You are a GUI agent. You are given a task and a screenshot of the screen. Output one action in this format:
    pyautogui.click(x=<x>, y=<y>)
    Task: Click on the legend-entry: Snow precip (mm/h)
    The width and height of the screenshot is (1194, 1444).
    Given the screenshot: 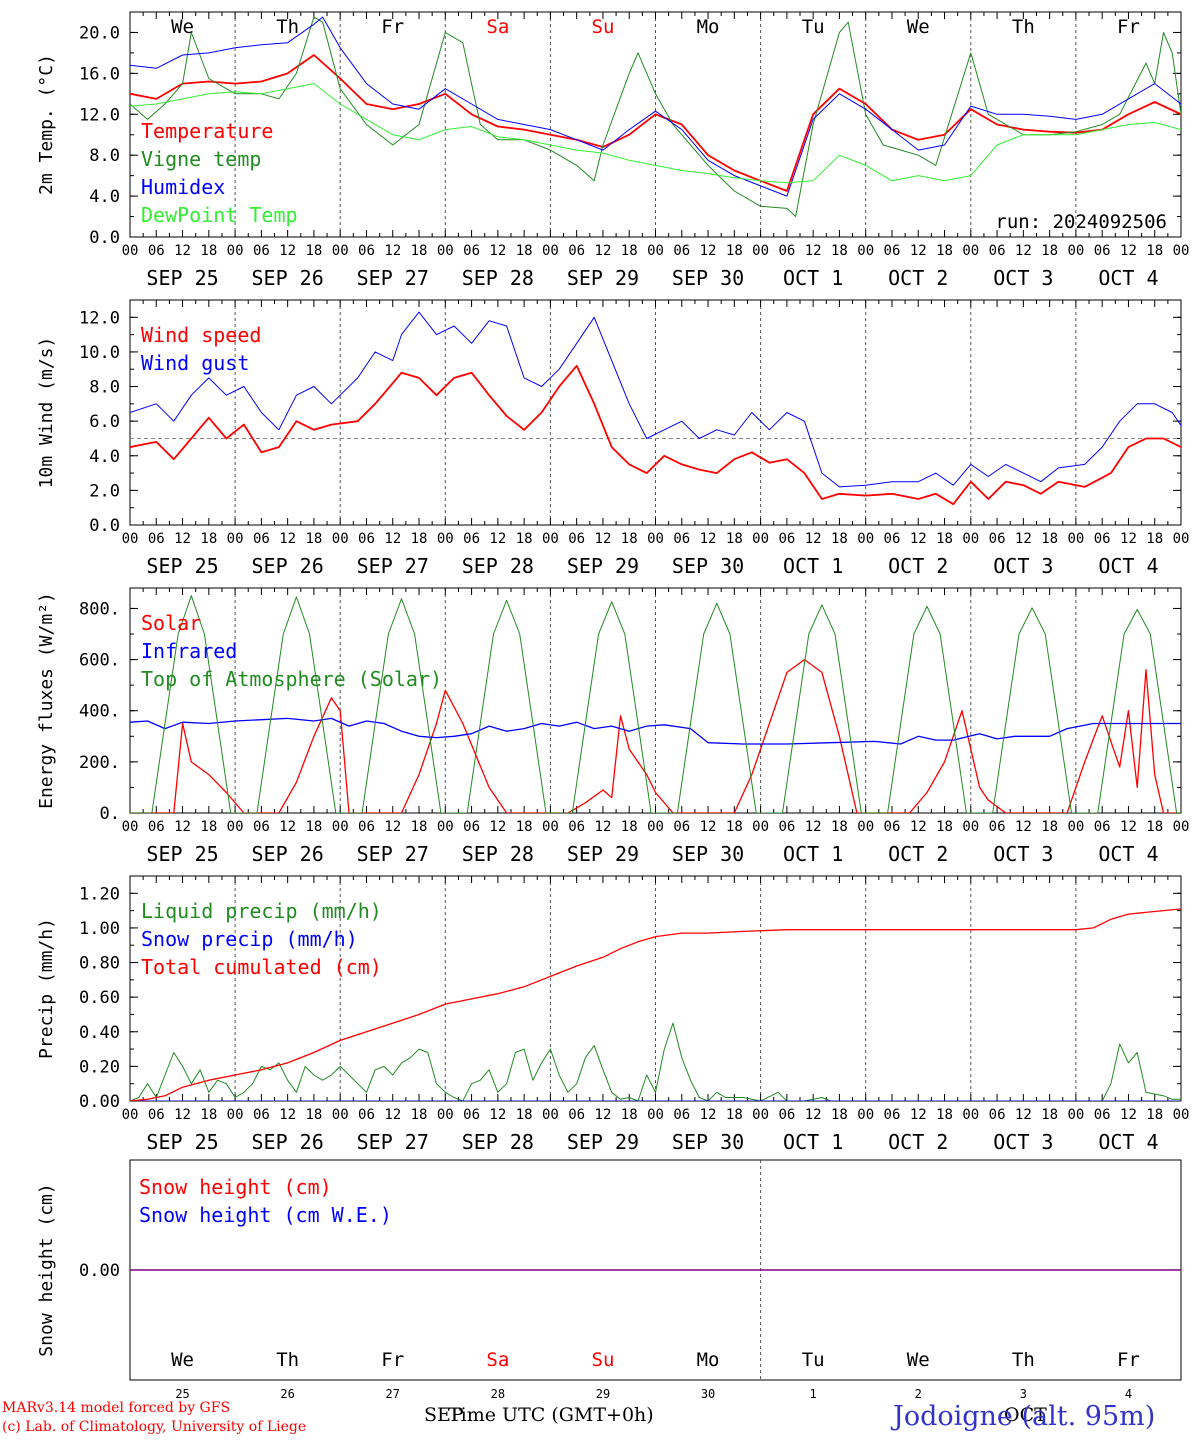 What is the action you would take?
    pyautogui.click(x=249, y=939)
    